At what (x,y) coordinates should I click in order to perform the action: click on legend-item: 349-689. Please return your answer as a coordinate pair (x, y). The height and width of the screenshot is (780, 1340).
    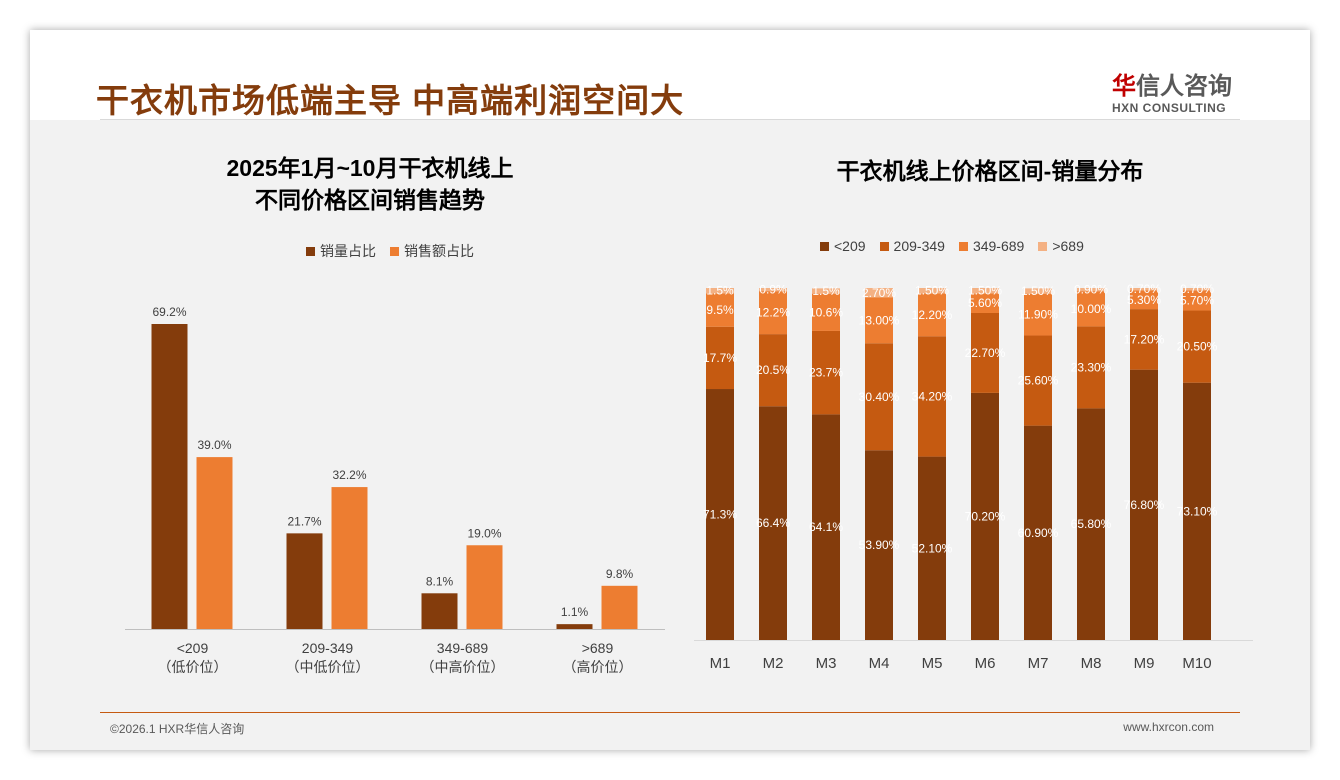
    Looking at the image, I should click on (991, 246).